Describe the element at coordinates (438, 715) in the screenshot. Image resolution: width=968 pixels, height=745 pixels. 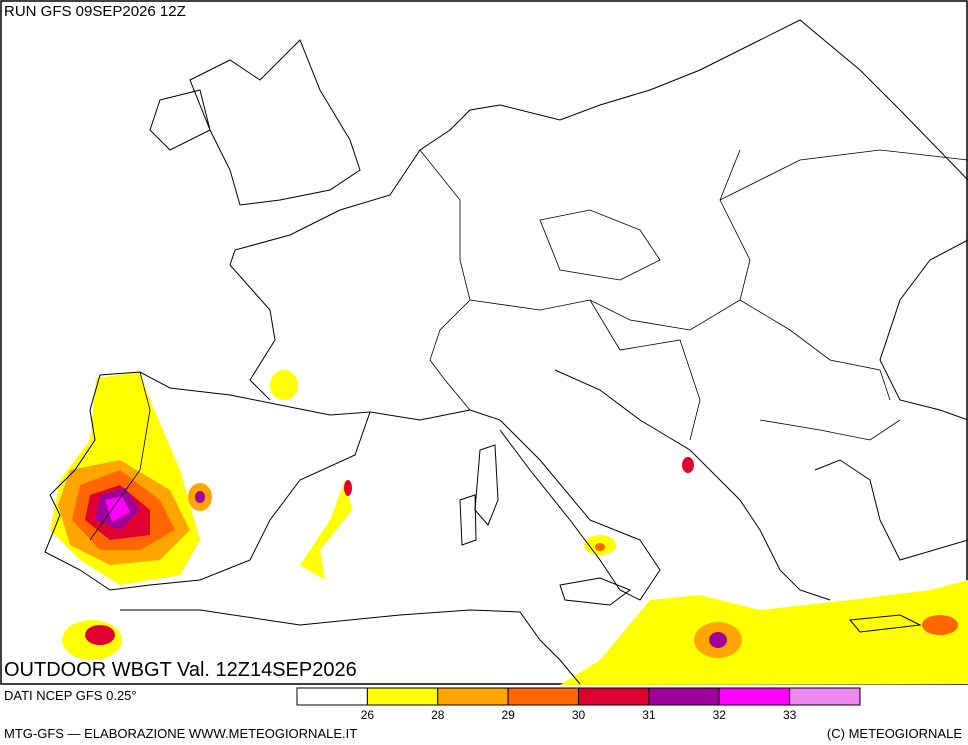
I see `legend-tick-label: 28` at that location.